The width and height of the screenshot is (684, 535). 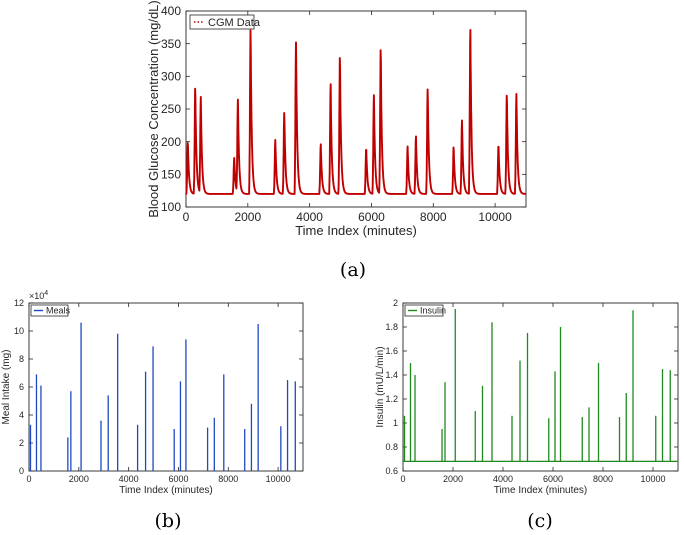 What do you see at coordinates (21, 415) in the screenshot?
I see `y-tick-label: 4` at bounding box center [21, 415].